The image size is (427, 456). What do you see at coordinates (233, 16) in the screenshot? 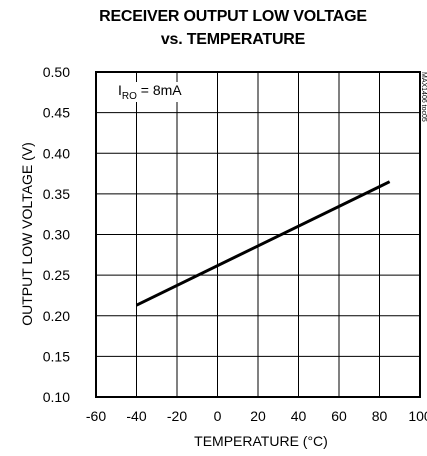
I see `chart-title-line-1: RECEIVER OUTPUT LOW VOLTAGE` at bounding box center [233, 16].